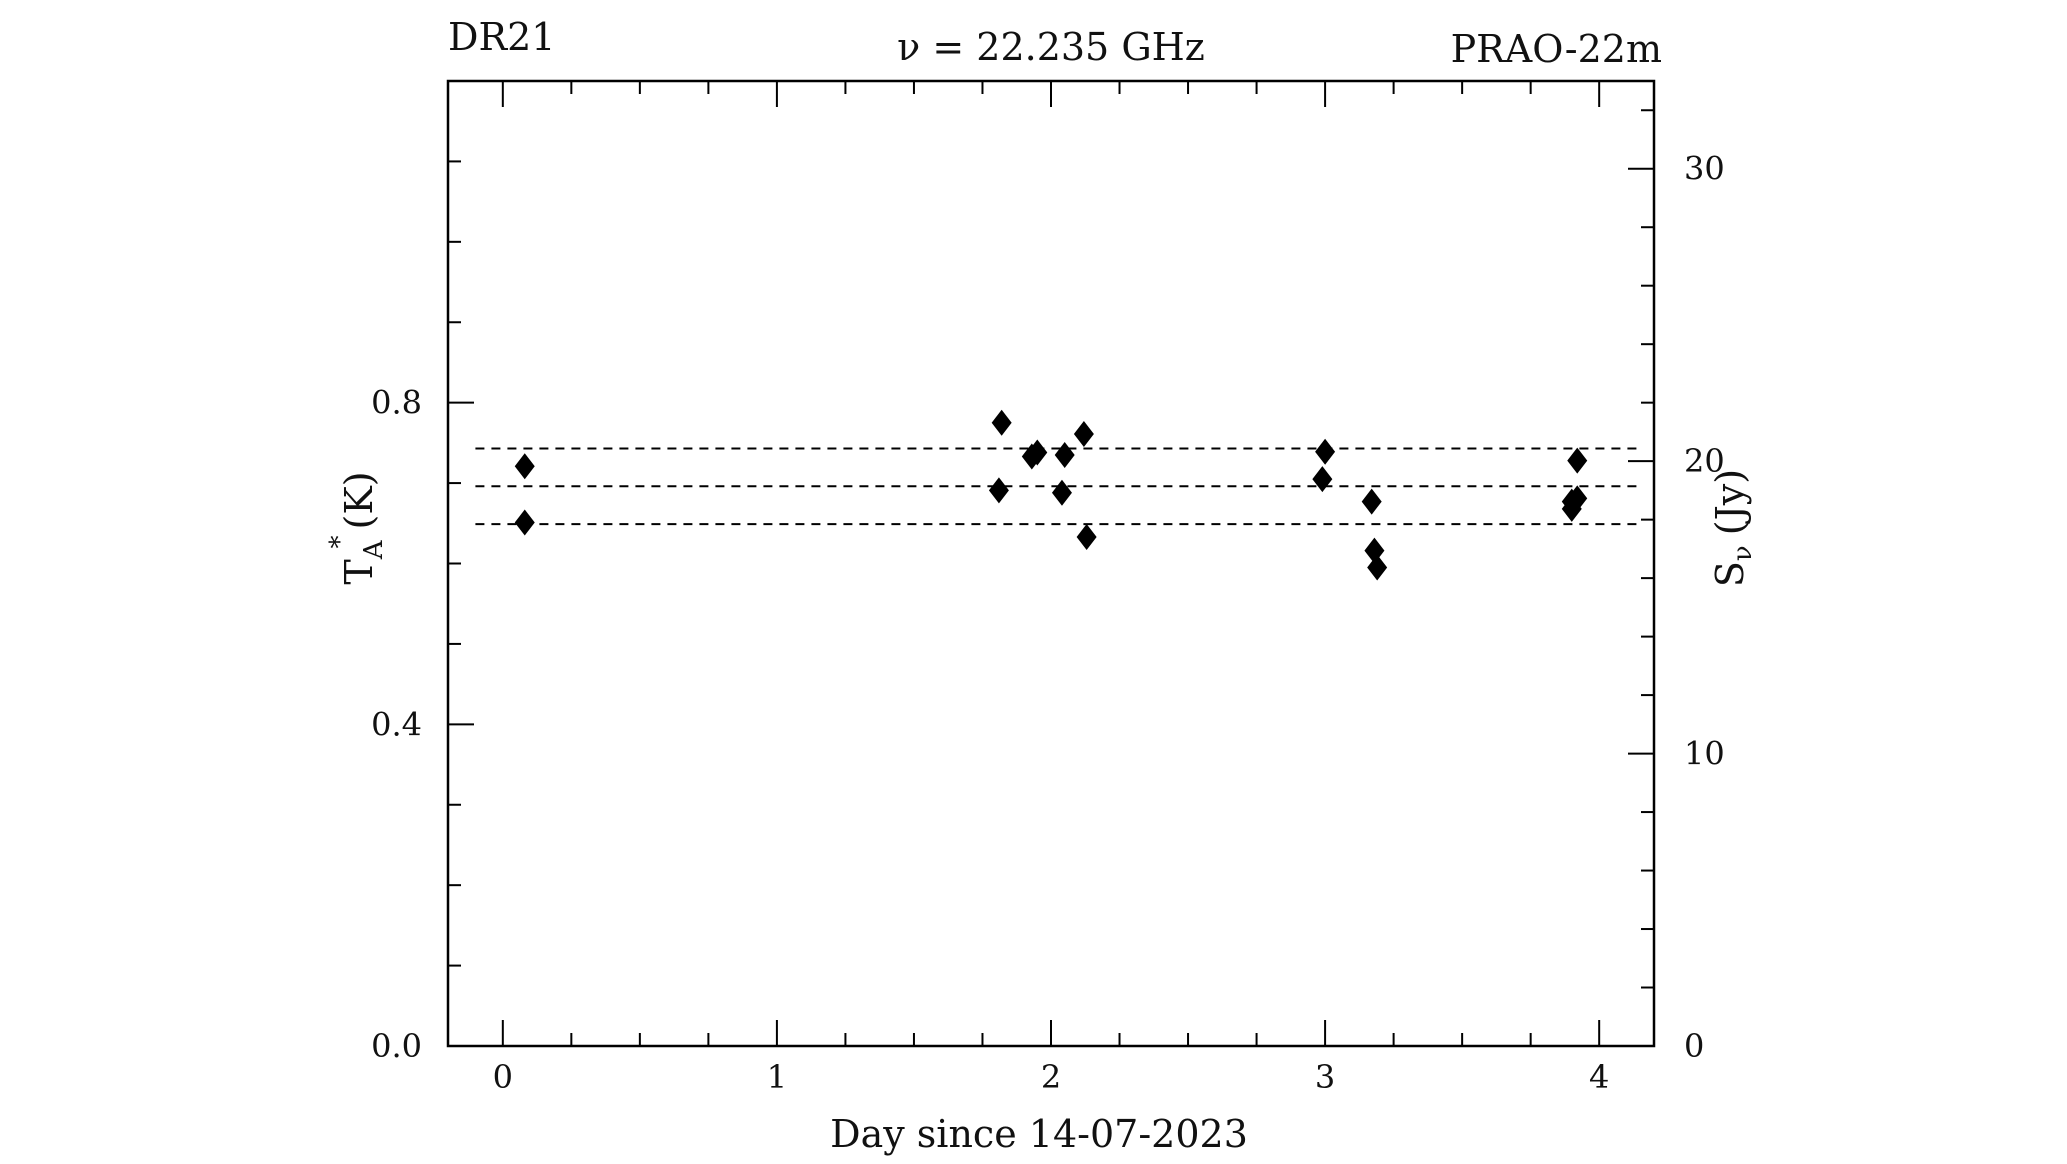  I want to click on x-tick-label: 2, so click(1051, 1077).